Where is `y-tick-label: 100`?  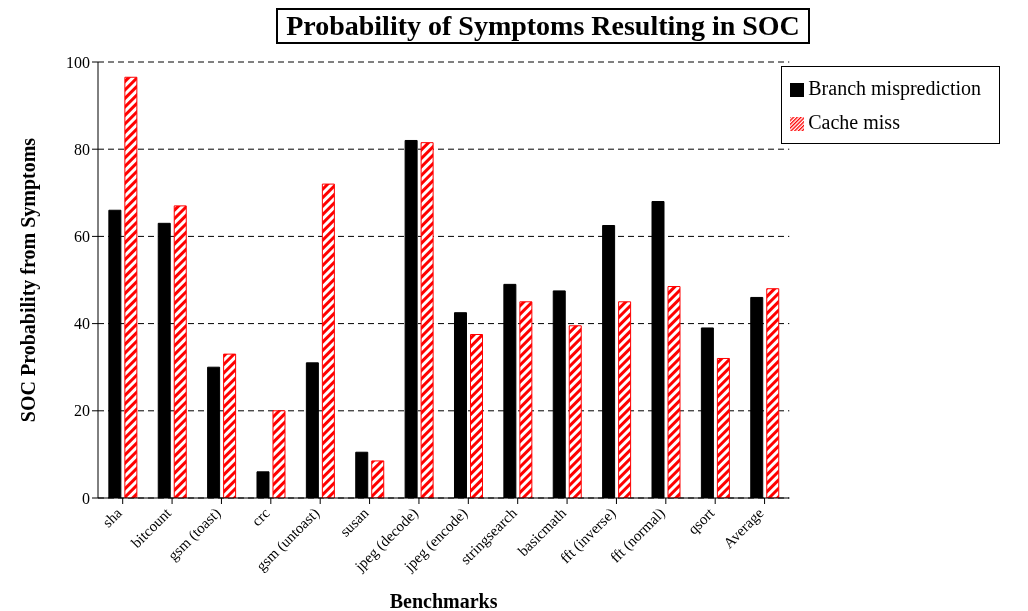 y-tick-label: 100 is located at coordinates (78, 62).